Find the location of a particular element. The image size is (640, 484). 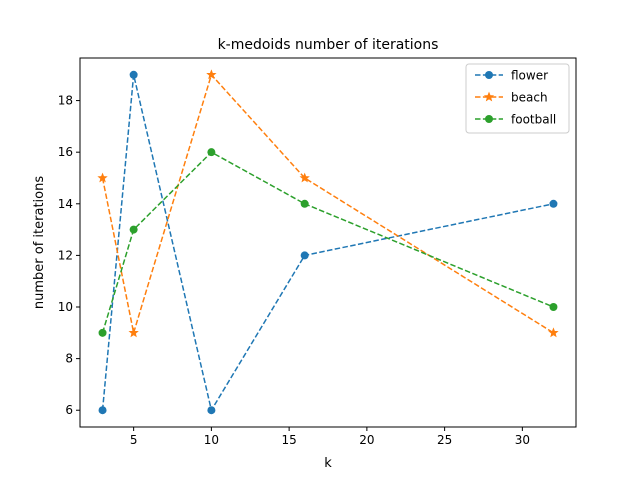

y-tick-label: 18 is located at coordinates (65, 101).